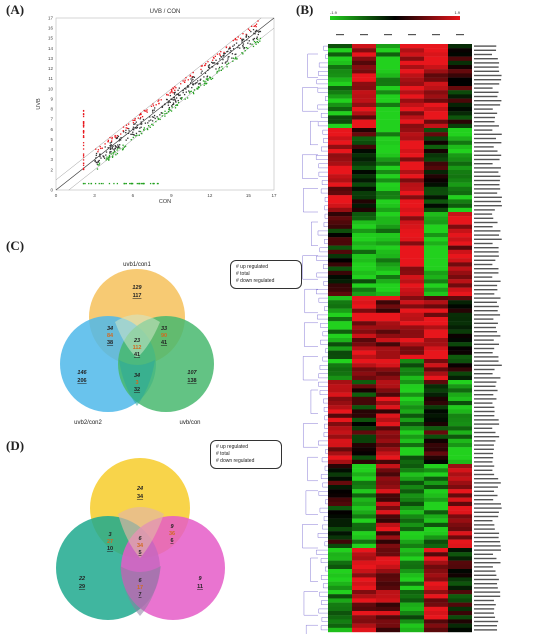 This screenshot has width=550, height=634. What do you see at coordinates (436, 35) in the screenshot?
I see `heatmap-col-label` at bounding box center [436, 35].